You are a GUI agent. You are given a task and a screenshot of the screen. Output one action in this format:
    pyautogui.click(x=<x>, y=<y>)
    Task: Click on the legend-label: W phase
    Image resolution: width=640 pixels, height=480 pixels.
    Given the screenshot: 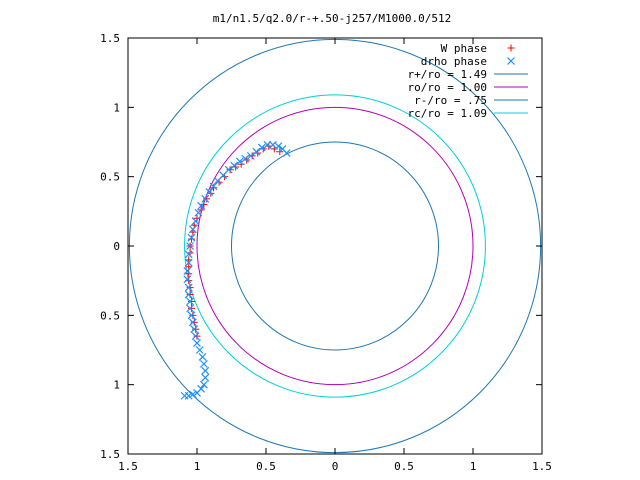 What is the action you would take?
    pyautogui.click(x=464, y=48)
    